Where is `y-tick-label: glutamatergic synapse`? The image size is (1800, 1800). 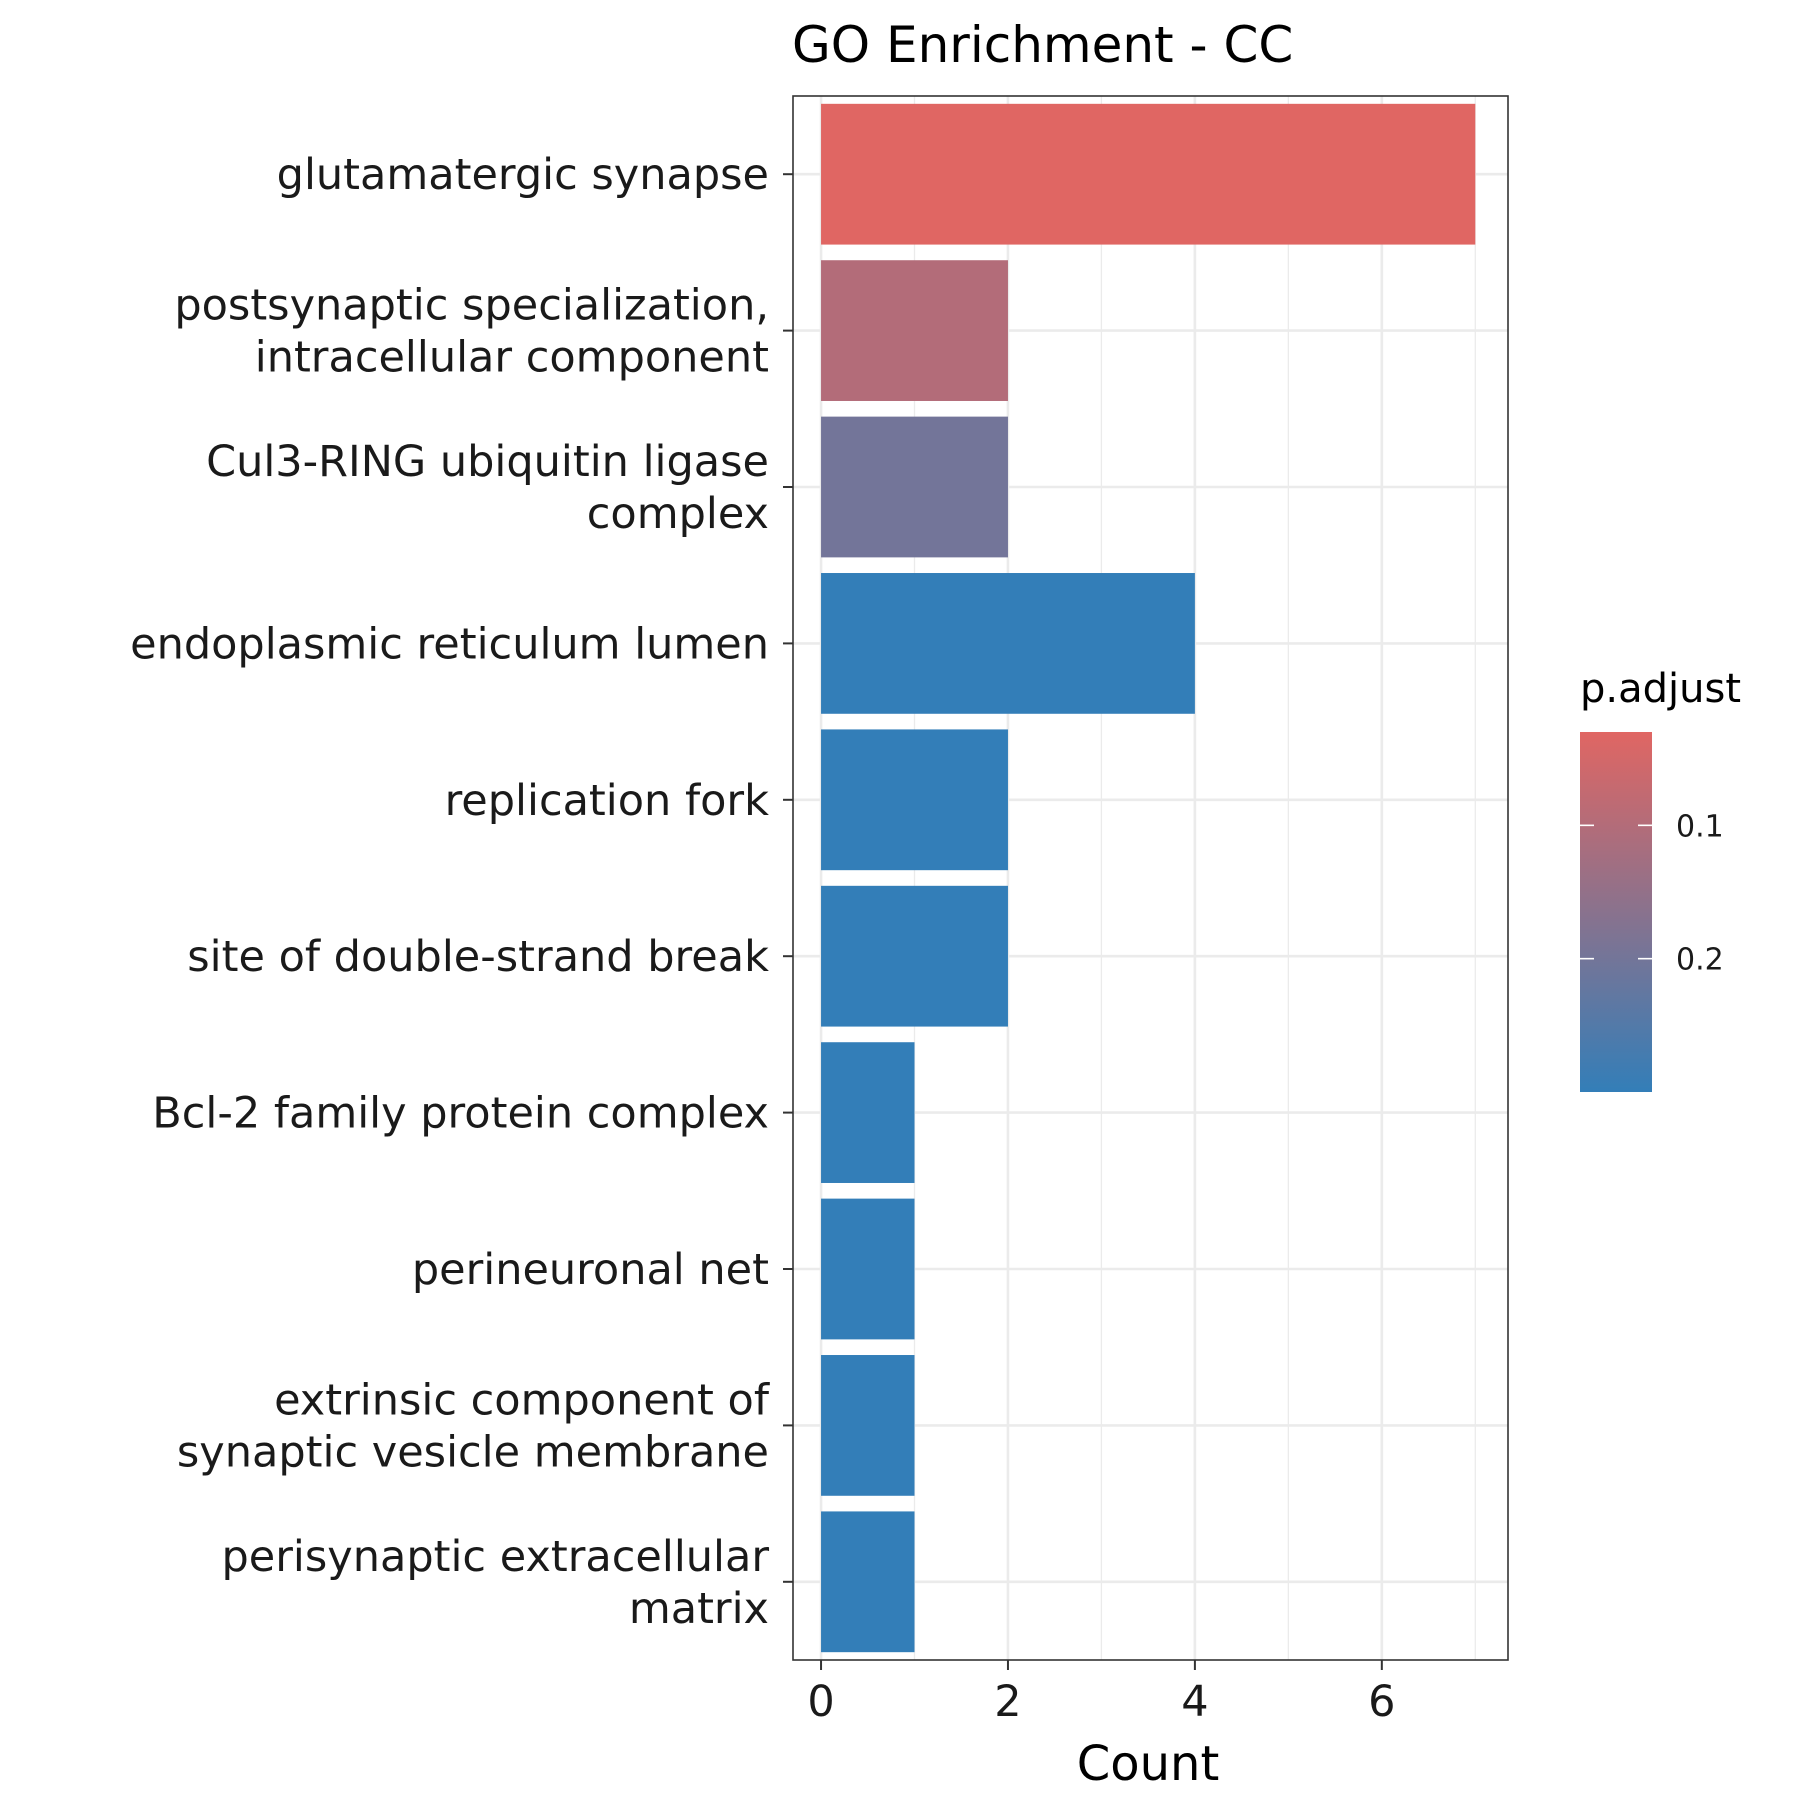 y-tick-label: glutamatergic synapse is located at coordinates (523, 175).